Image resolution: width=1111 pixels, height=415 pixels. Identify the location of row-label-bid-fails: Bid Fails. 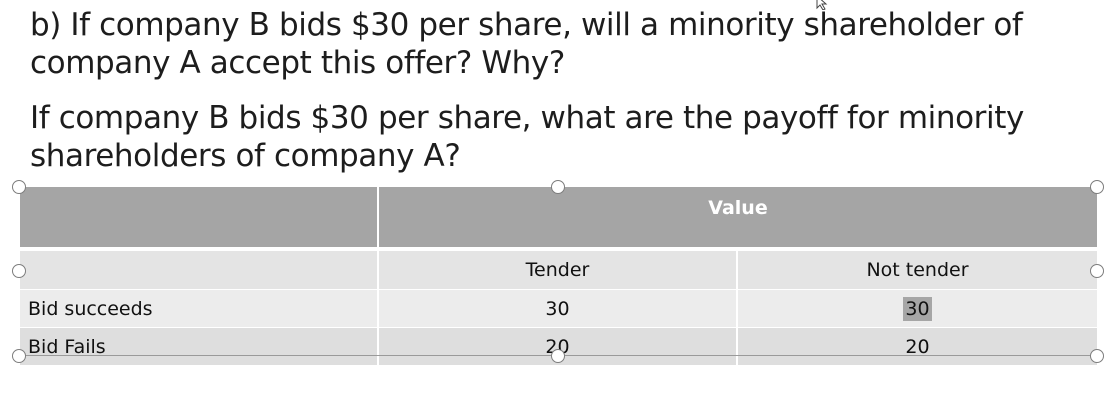
(199, 346).